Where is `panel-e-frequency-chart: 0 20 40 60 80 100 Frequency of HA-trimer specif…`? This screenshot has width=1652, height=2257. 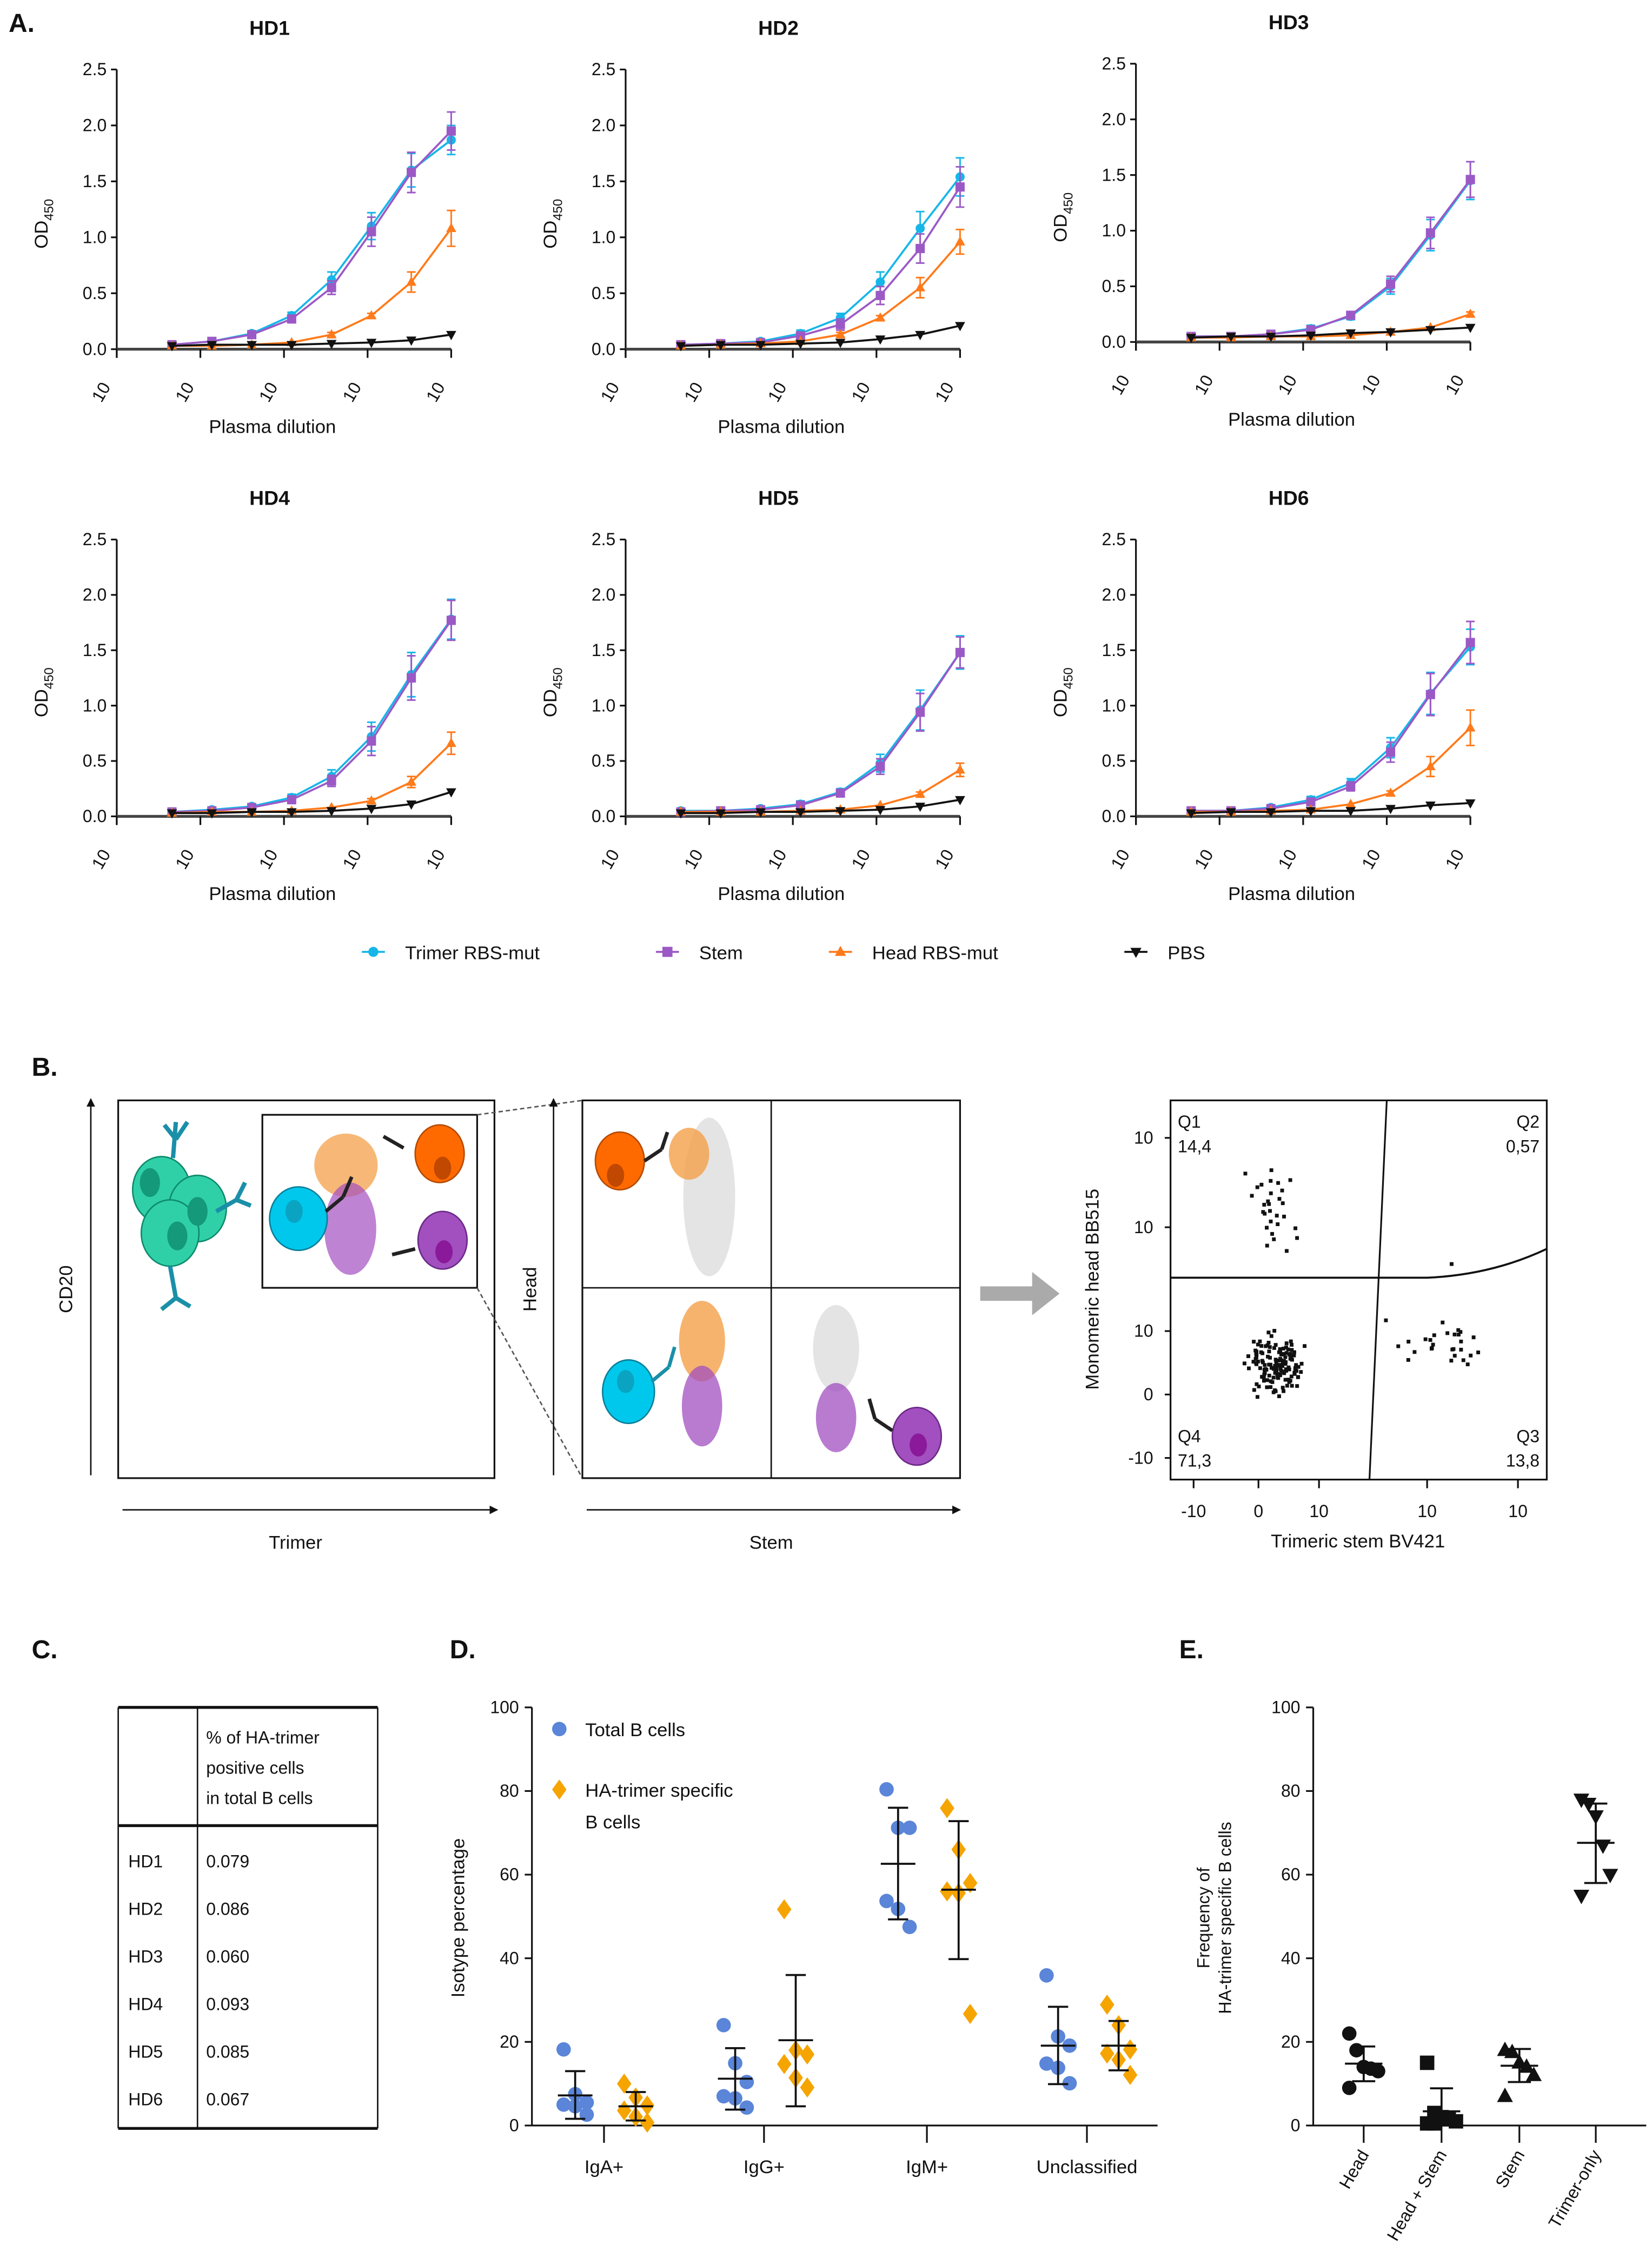
panel-e-frequency-chart: 0 20 40 60 80 100 Frequency of HA-trimer specif… is located at coordinates (1420, 1970).